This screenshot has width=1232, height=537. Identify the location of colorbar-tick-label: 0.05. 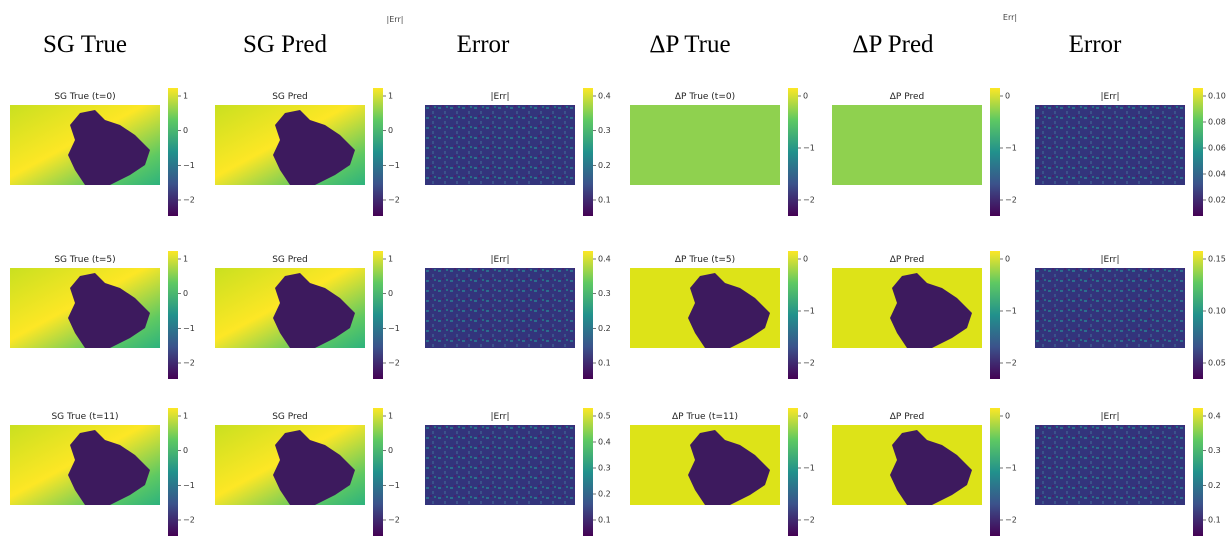
(1217, 363).